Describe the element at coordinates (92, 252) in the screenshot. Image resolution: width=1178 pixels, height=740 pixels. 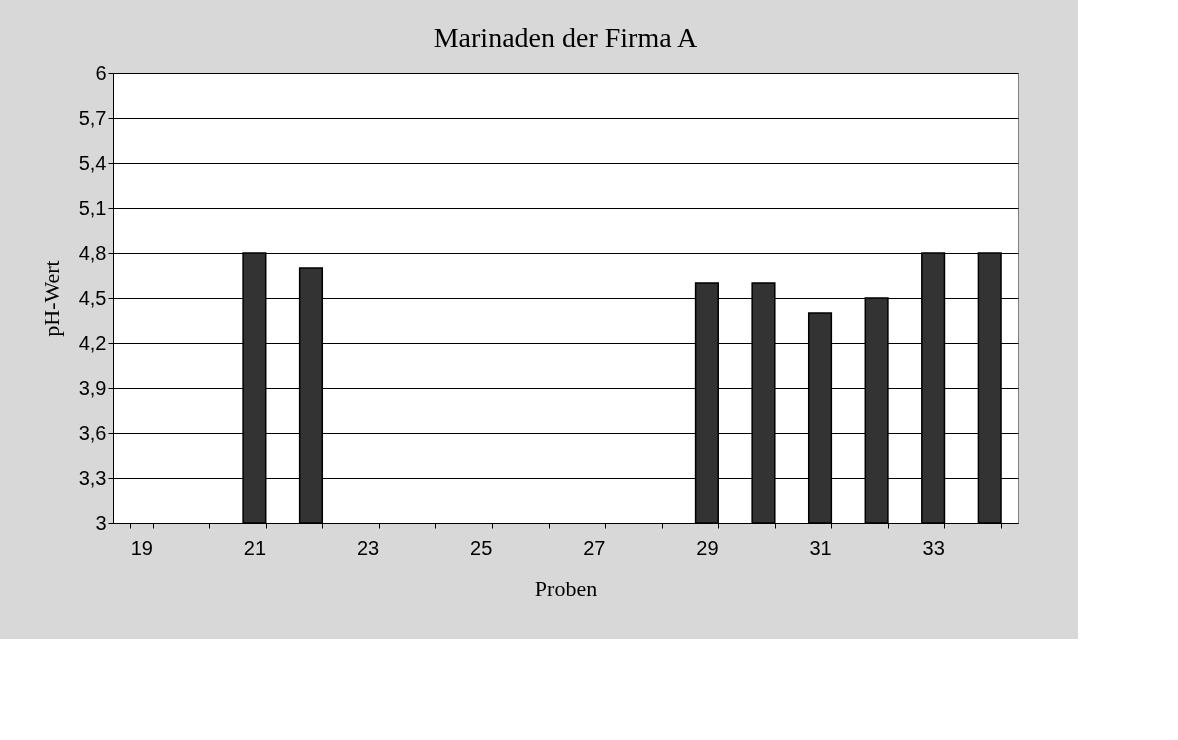
I see `y-tick-label: 4,8` at that location.